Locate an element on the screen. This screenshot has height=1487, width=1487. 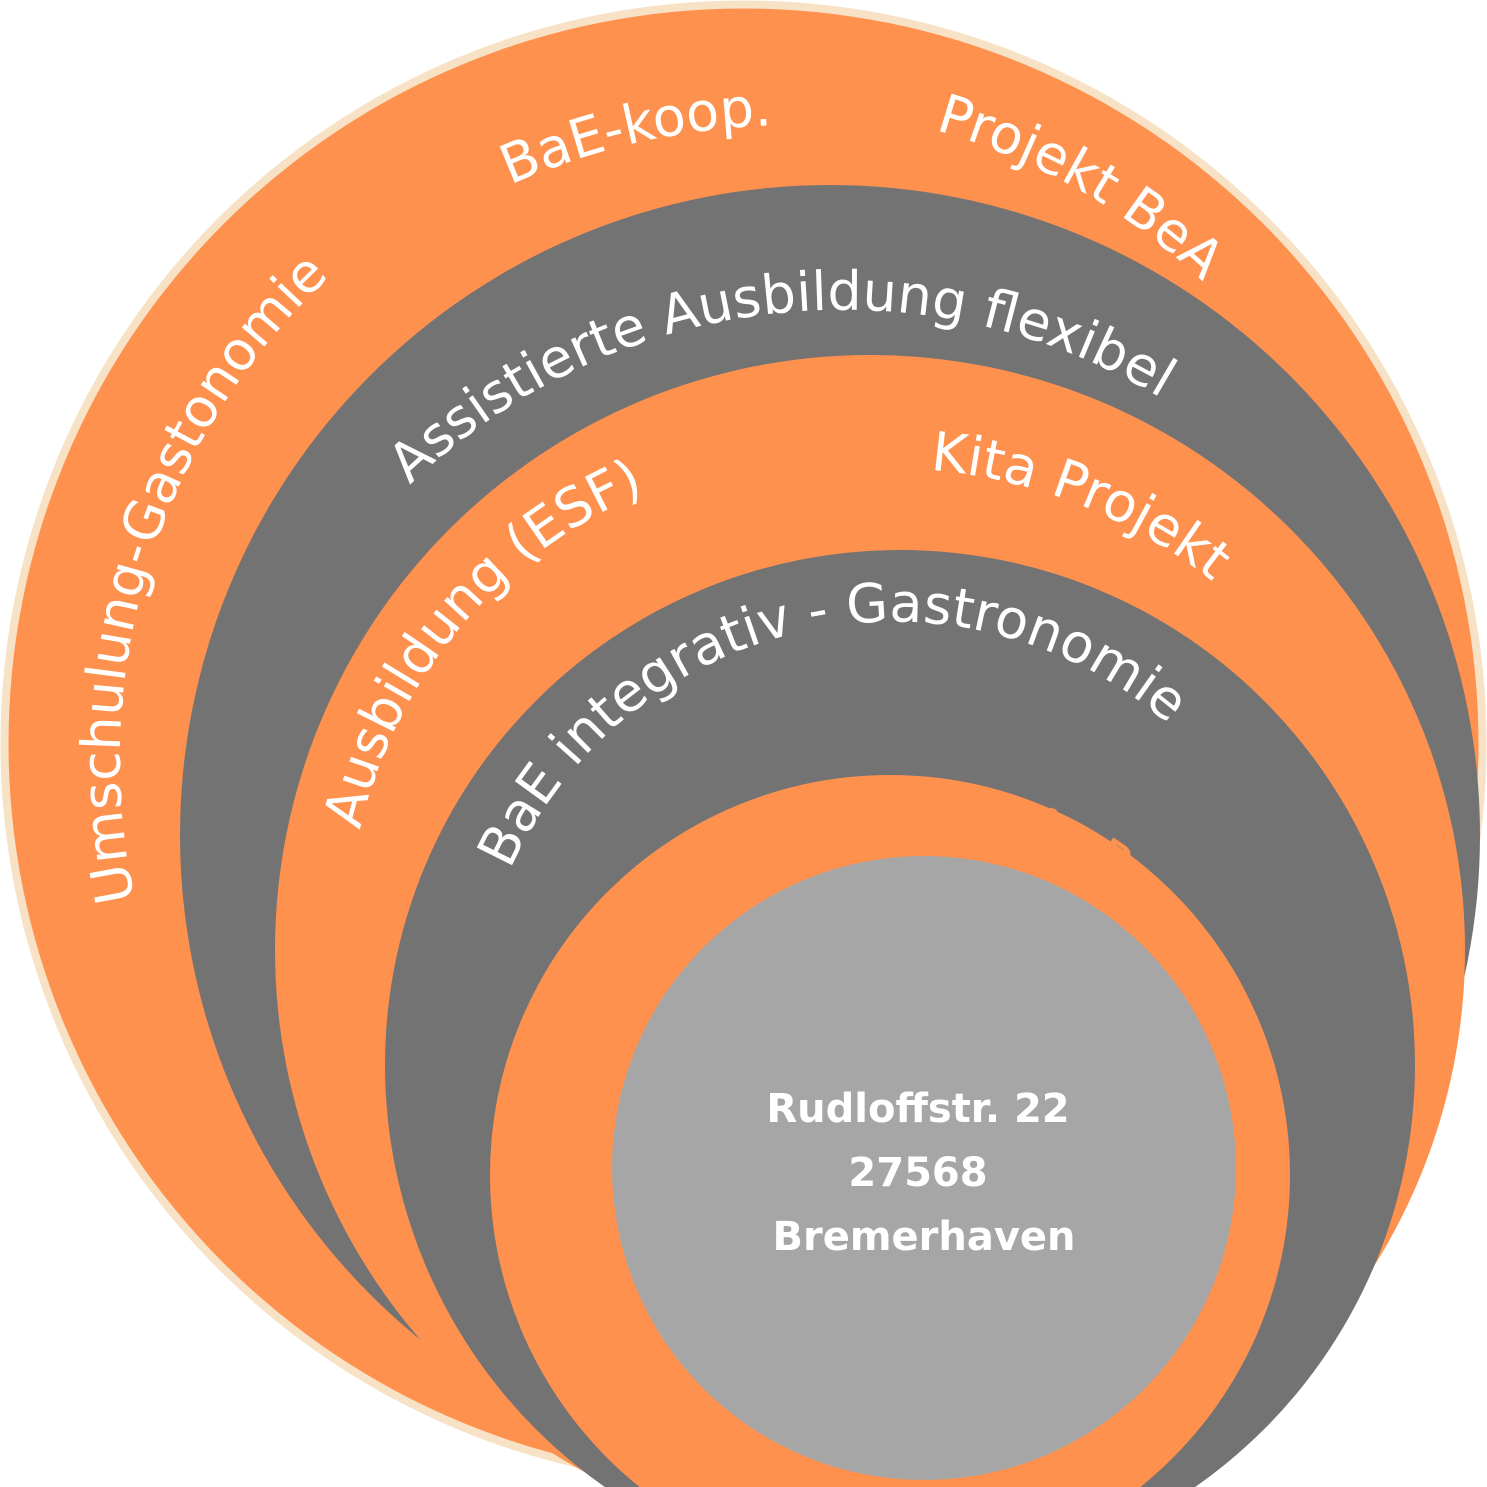
address-city: Bremerhaven is located at coordinates (923, 1237).